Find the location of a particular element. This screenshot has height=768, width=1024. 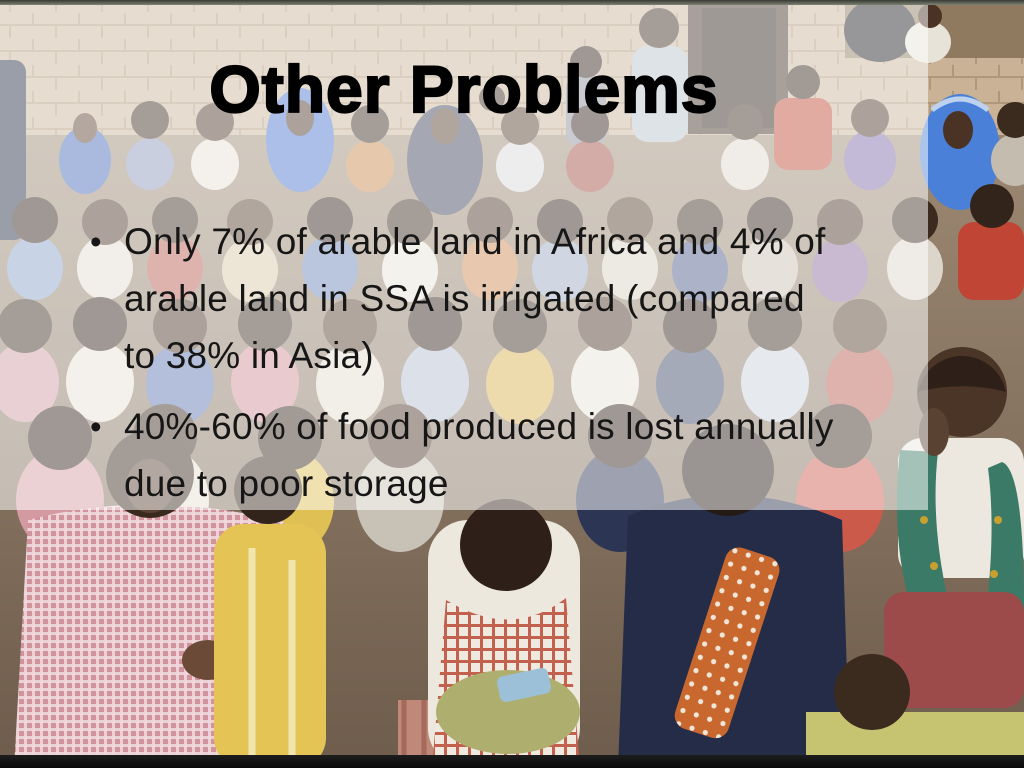

top-border is located at coordinates (512, 2).